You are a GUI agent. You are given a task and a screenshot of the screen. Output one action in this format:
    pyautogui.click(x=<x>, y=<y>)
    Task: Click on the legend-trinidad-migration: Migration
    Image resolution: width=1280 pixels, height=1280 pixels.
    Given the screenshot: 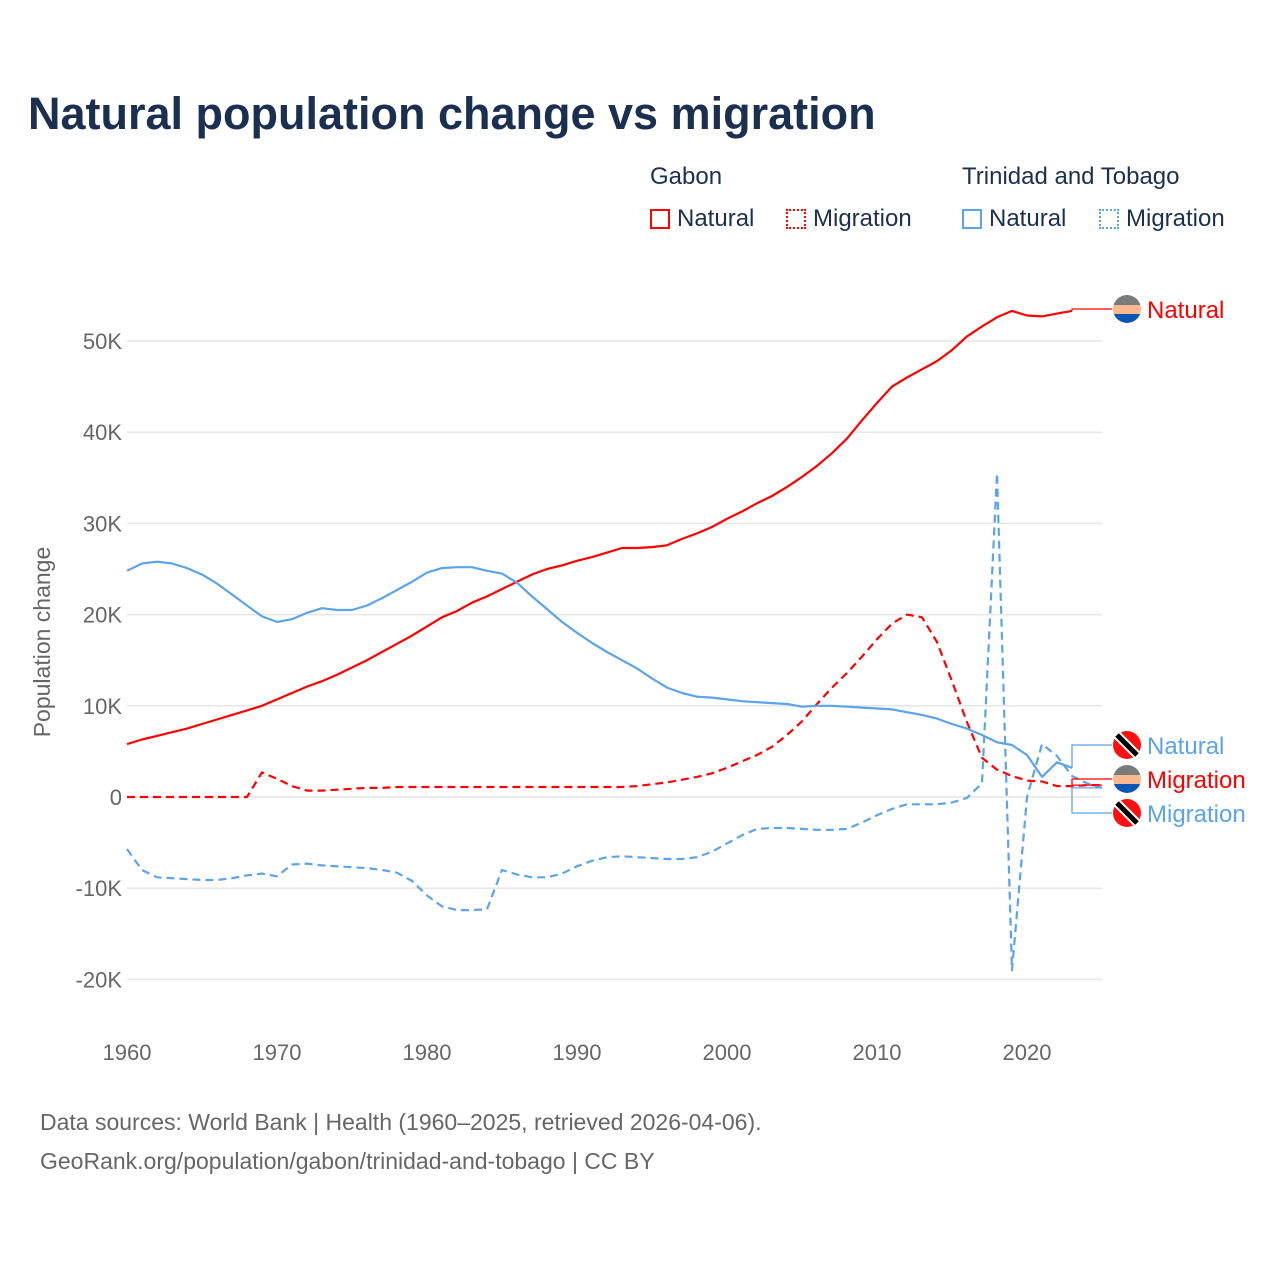 What is the action you would take?
    pyautogui.click(x=1162, y=219)
    